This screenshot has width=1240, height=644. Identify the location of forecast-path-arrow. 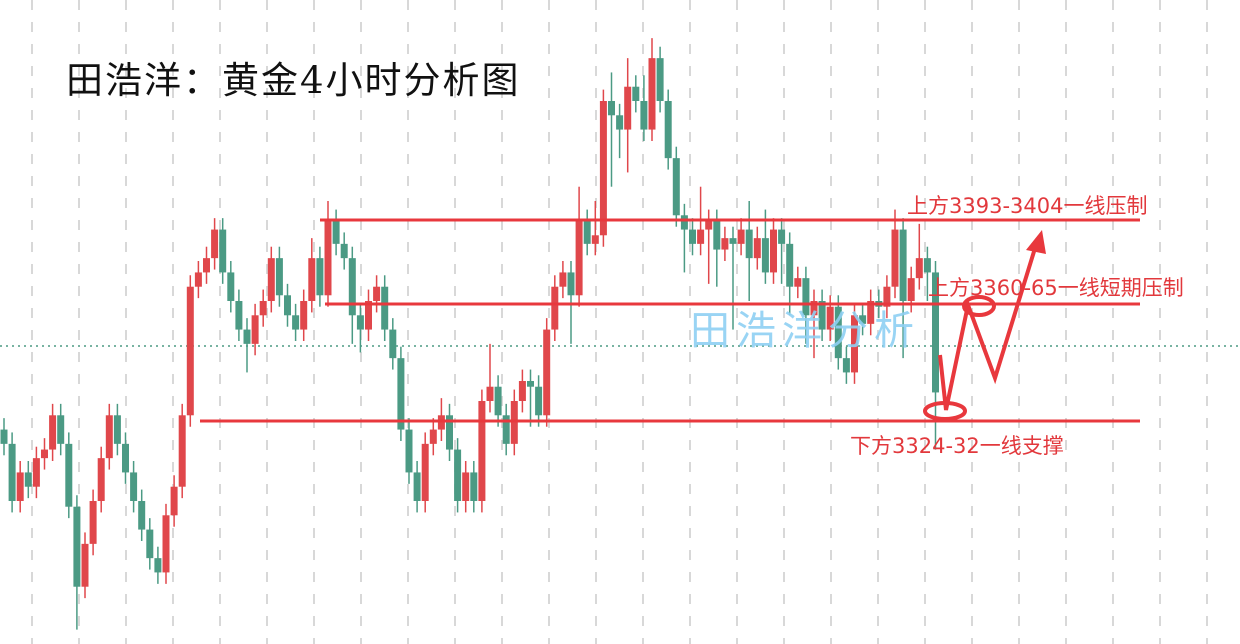
(988, 327).